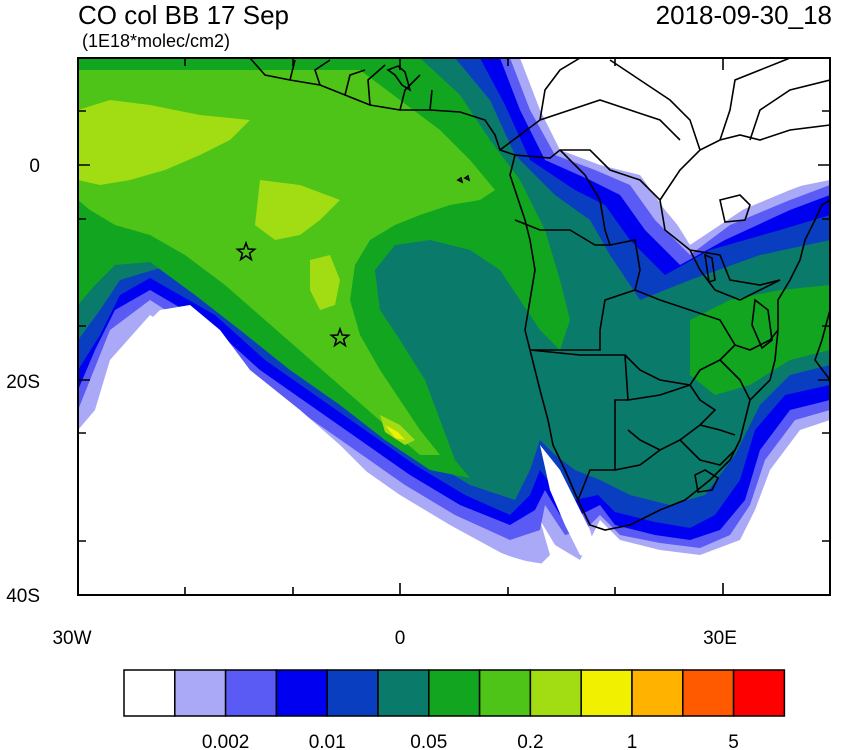  What do you see at coordinates (585, 197) in the screenshot?
I see `border-drc-east` at bounding box center [585, 197].